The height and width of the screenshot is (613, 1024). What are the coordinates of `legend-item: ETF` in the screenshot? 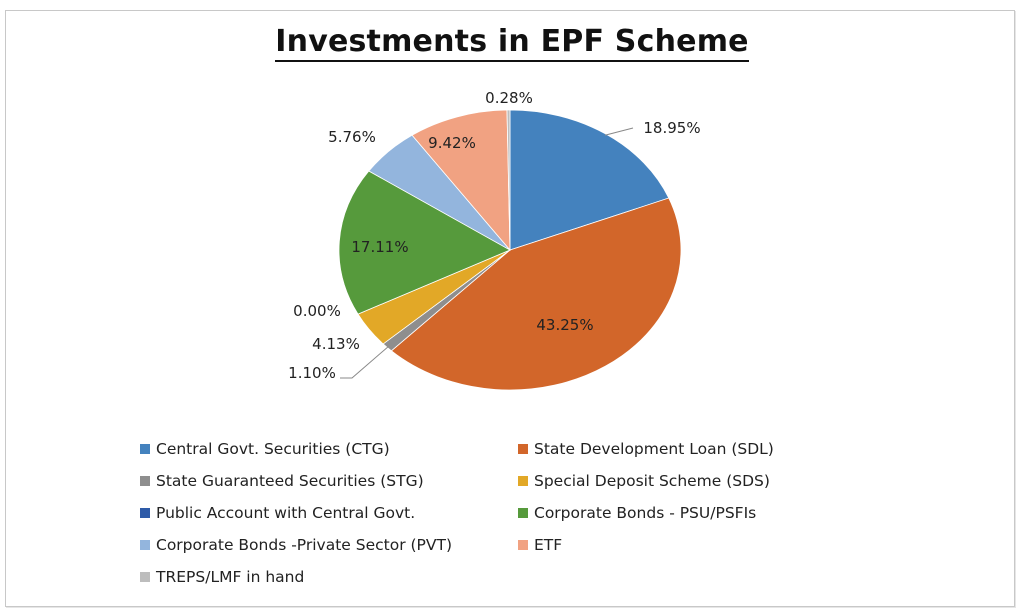 It's located at (540, 545).